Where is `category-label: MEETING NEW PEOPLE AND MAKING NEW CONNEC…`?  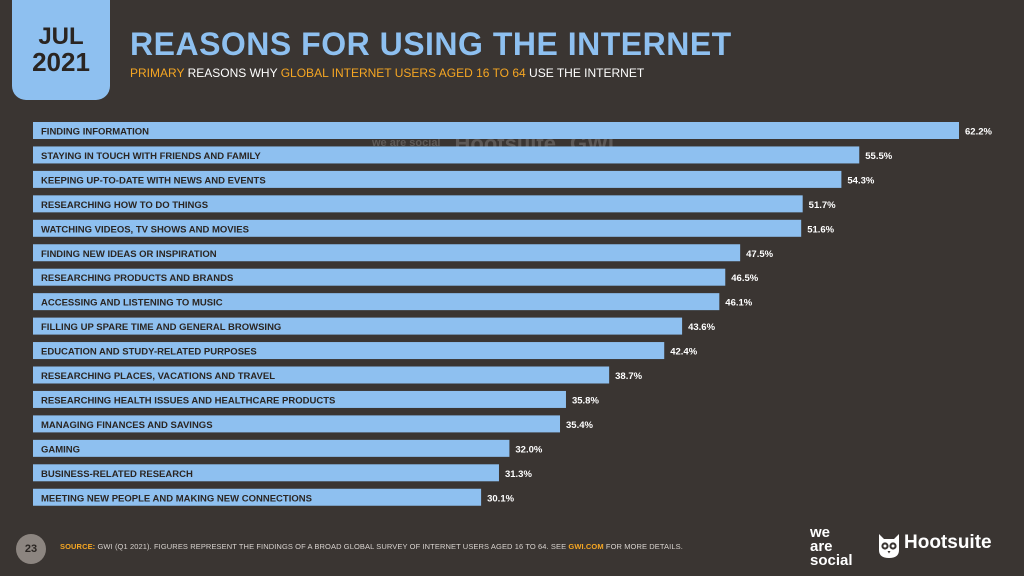 category-label: MEETING NEW PEOPLE AND MAKING NEW CONNEC… is located at coordinates (176, 498).